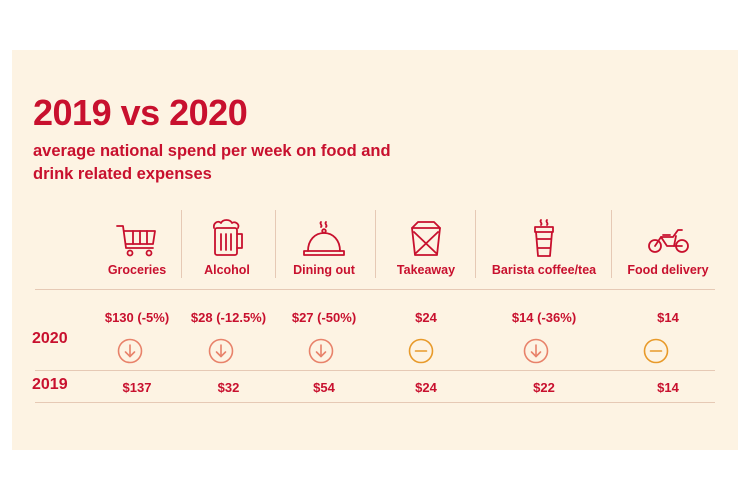 This screenshot has height=500, width=750. Describe the element at coordinates (668, 241) in the screenshot. I see `motorbike-icon` at that location.